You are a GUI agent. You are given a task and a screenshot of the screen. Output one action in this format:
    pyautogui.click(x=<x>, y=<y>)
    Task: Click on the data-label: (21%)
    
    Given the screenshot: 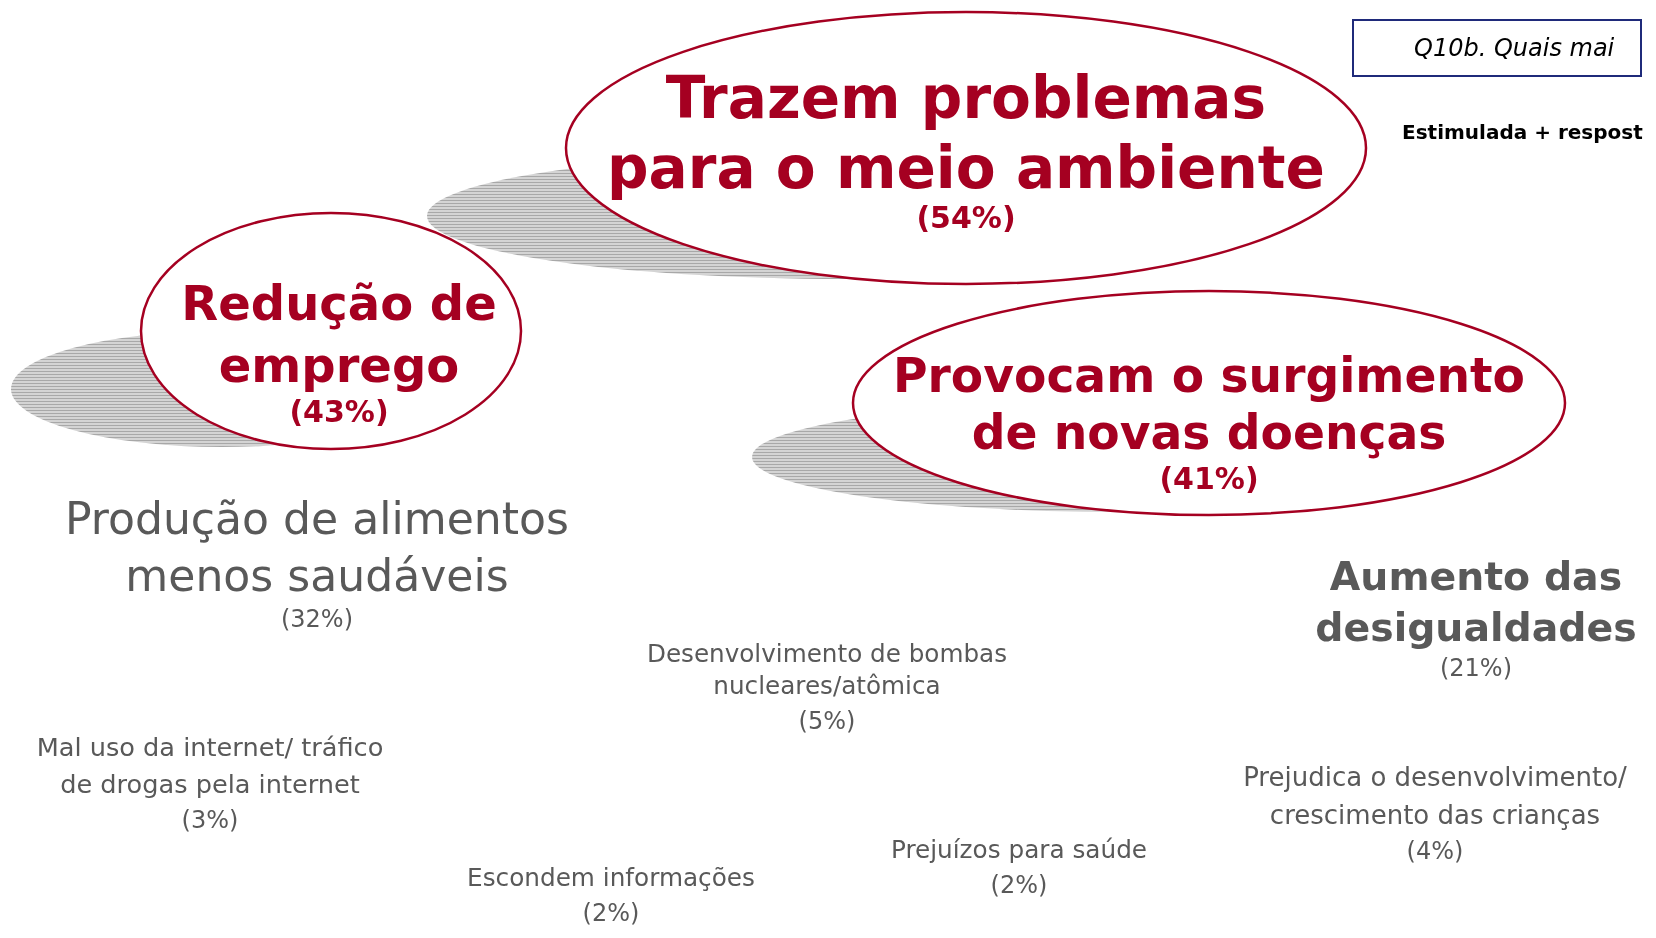 What is the action you would take?
    pyautogui.click(x=1476, y=668)
    